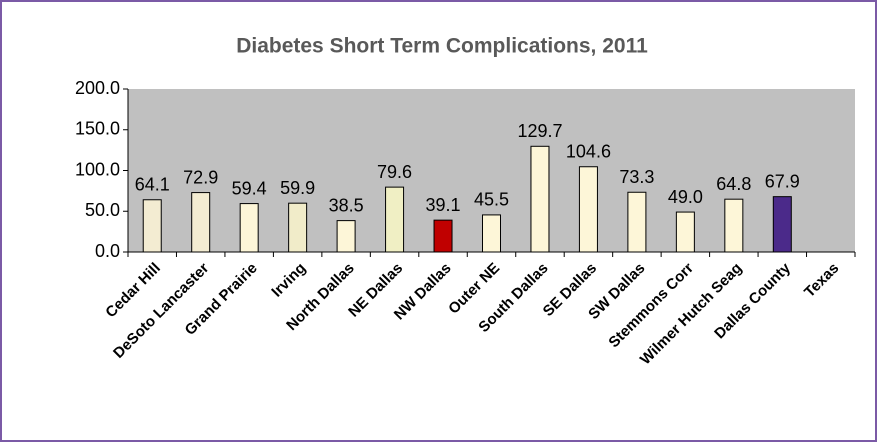  I want to click on data-label: 59.9, so click(297, 188).